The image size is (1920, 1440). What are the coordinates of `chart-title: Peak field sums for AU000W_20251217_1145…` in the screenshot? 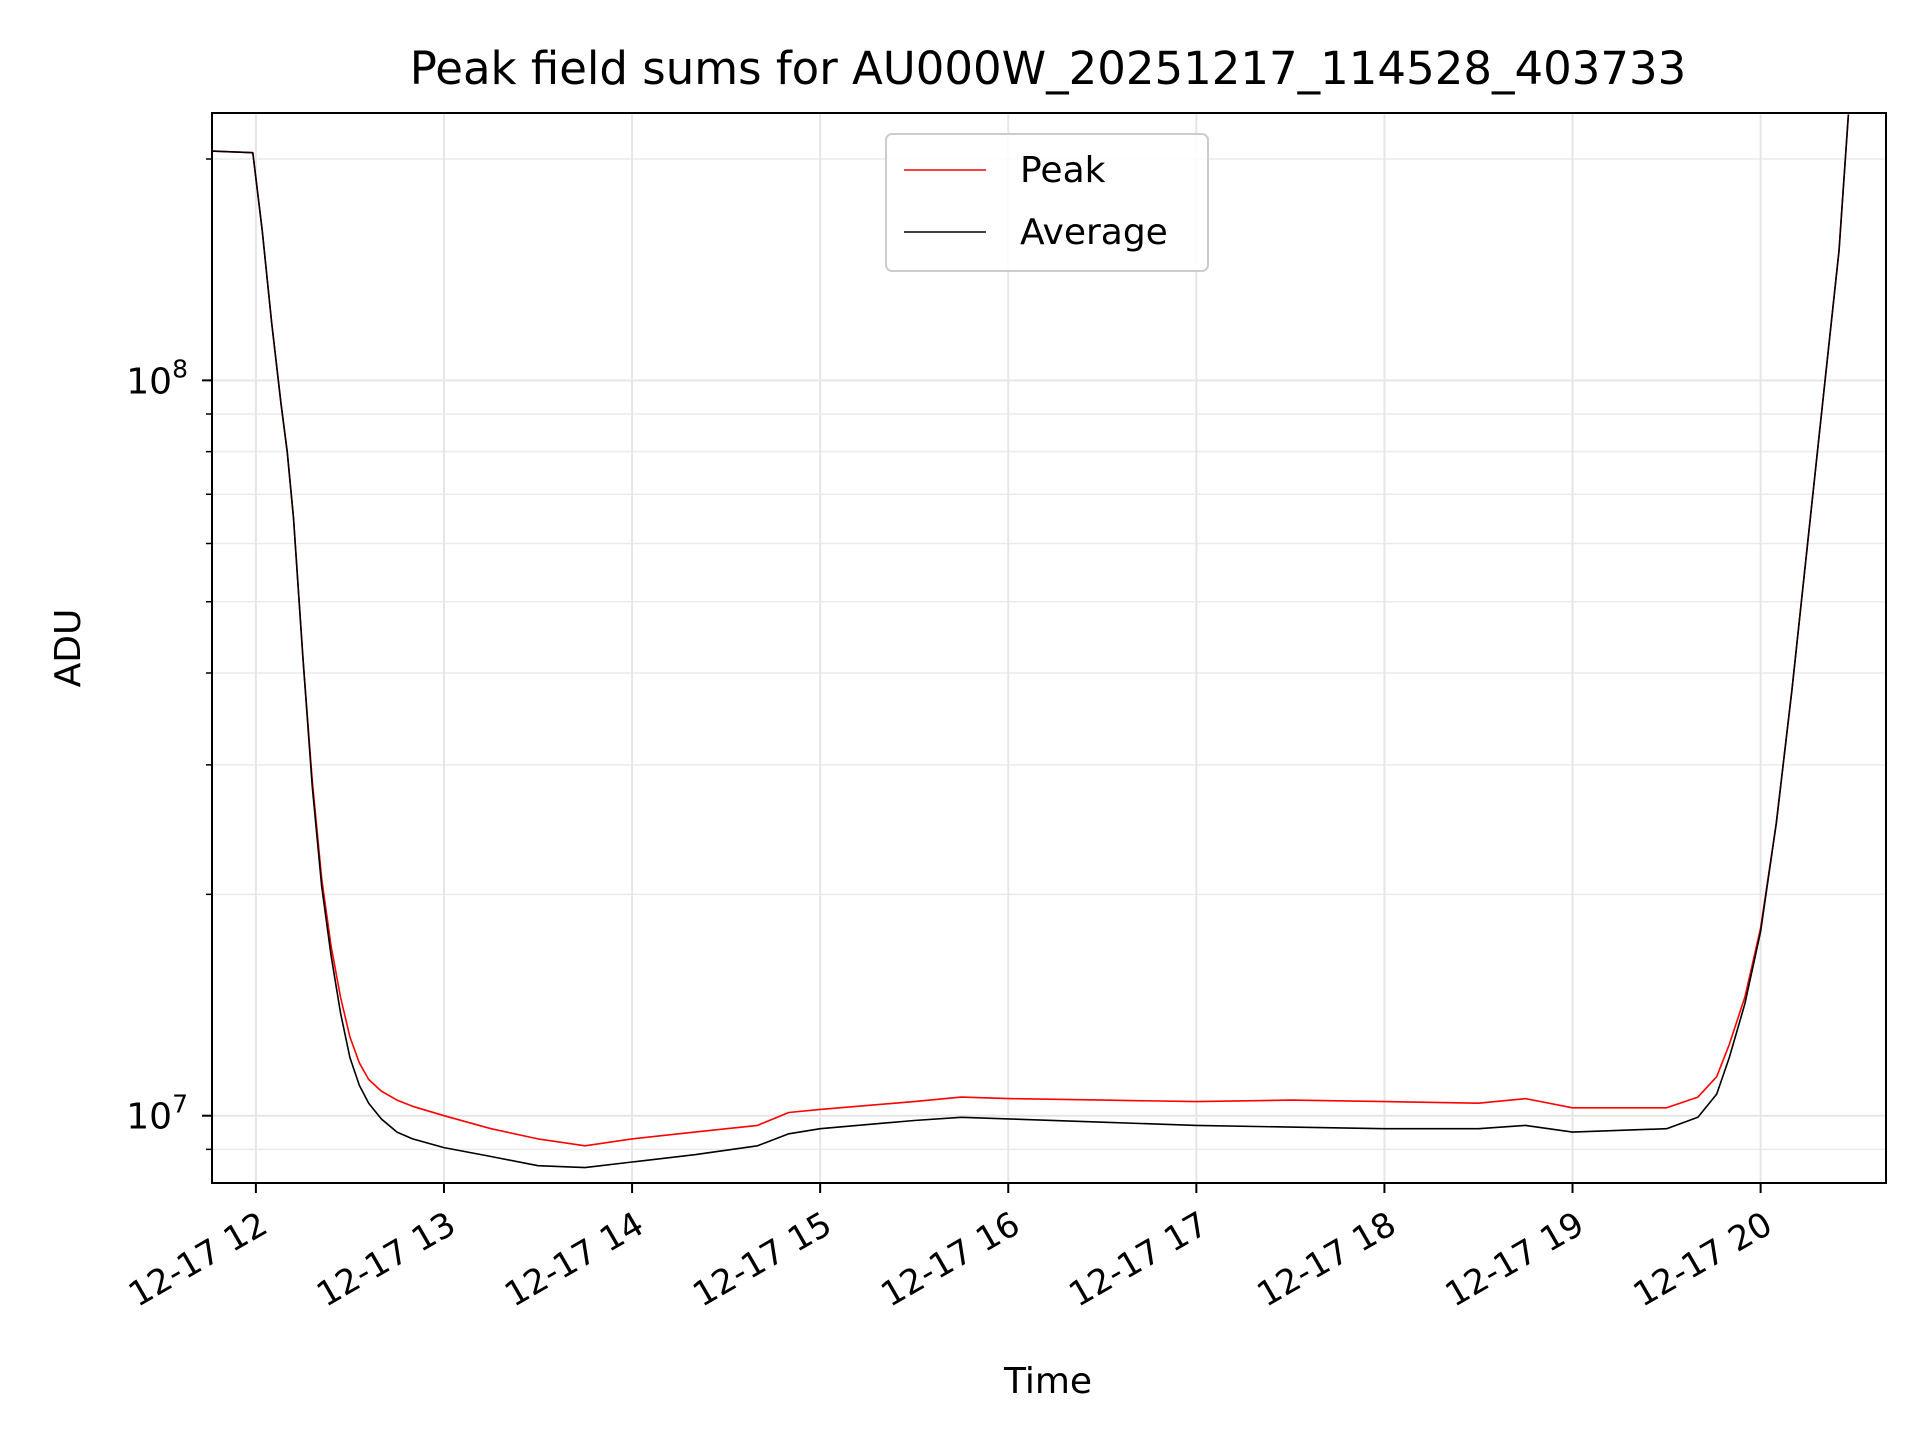 It's located at (1048, 68).